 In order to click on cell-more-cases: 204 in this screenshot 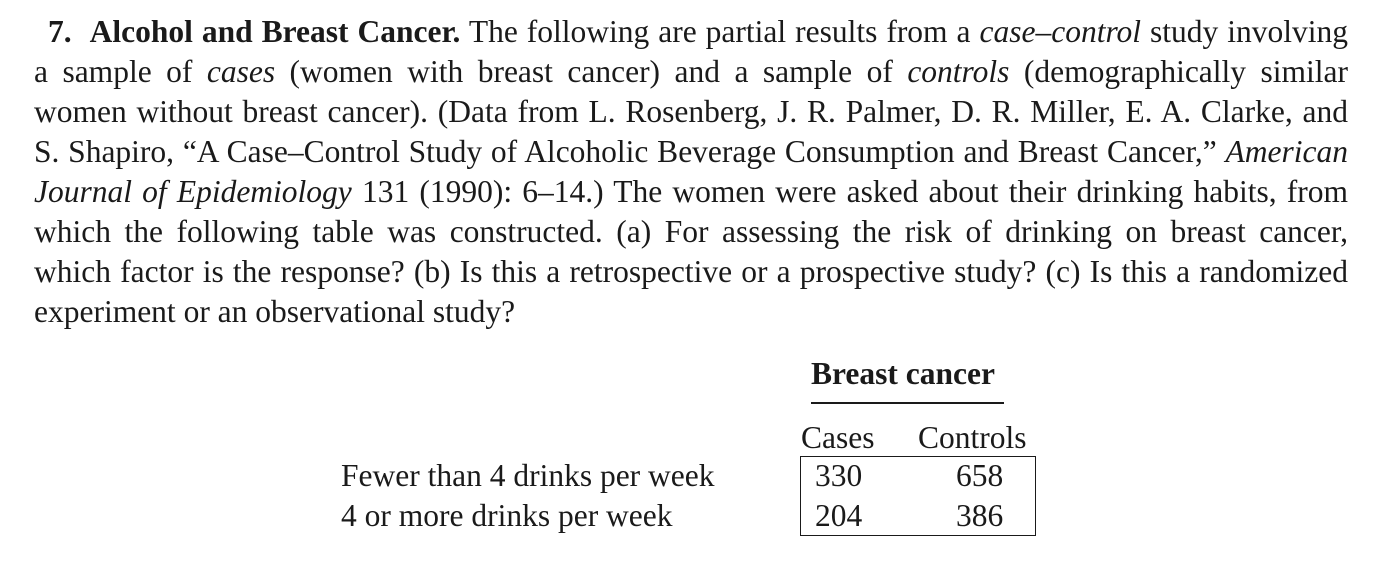, I will do `click(839, 515)`.